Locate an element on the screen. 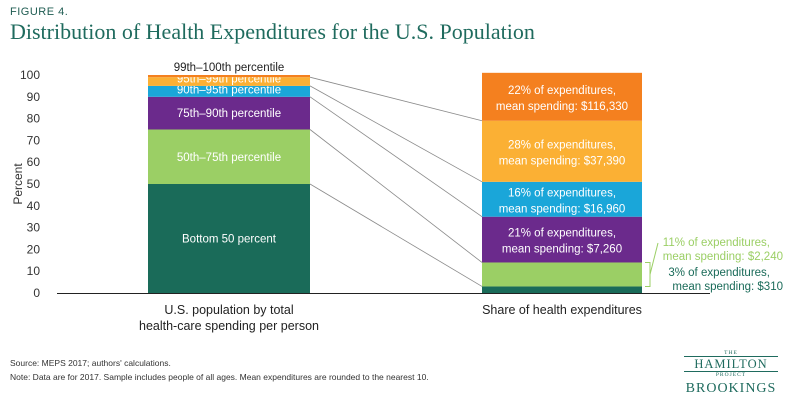 Image resolution: width=800 pixels, height=412 pixels. x-category-label: U.S. population by total is located at coordinates (228, 310).